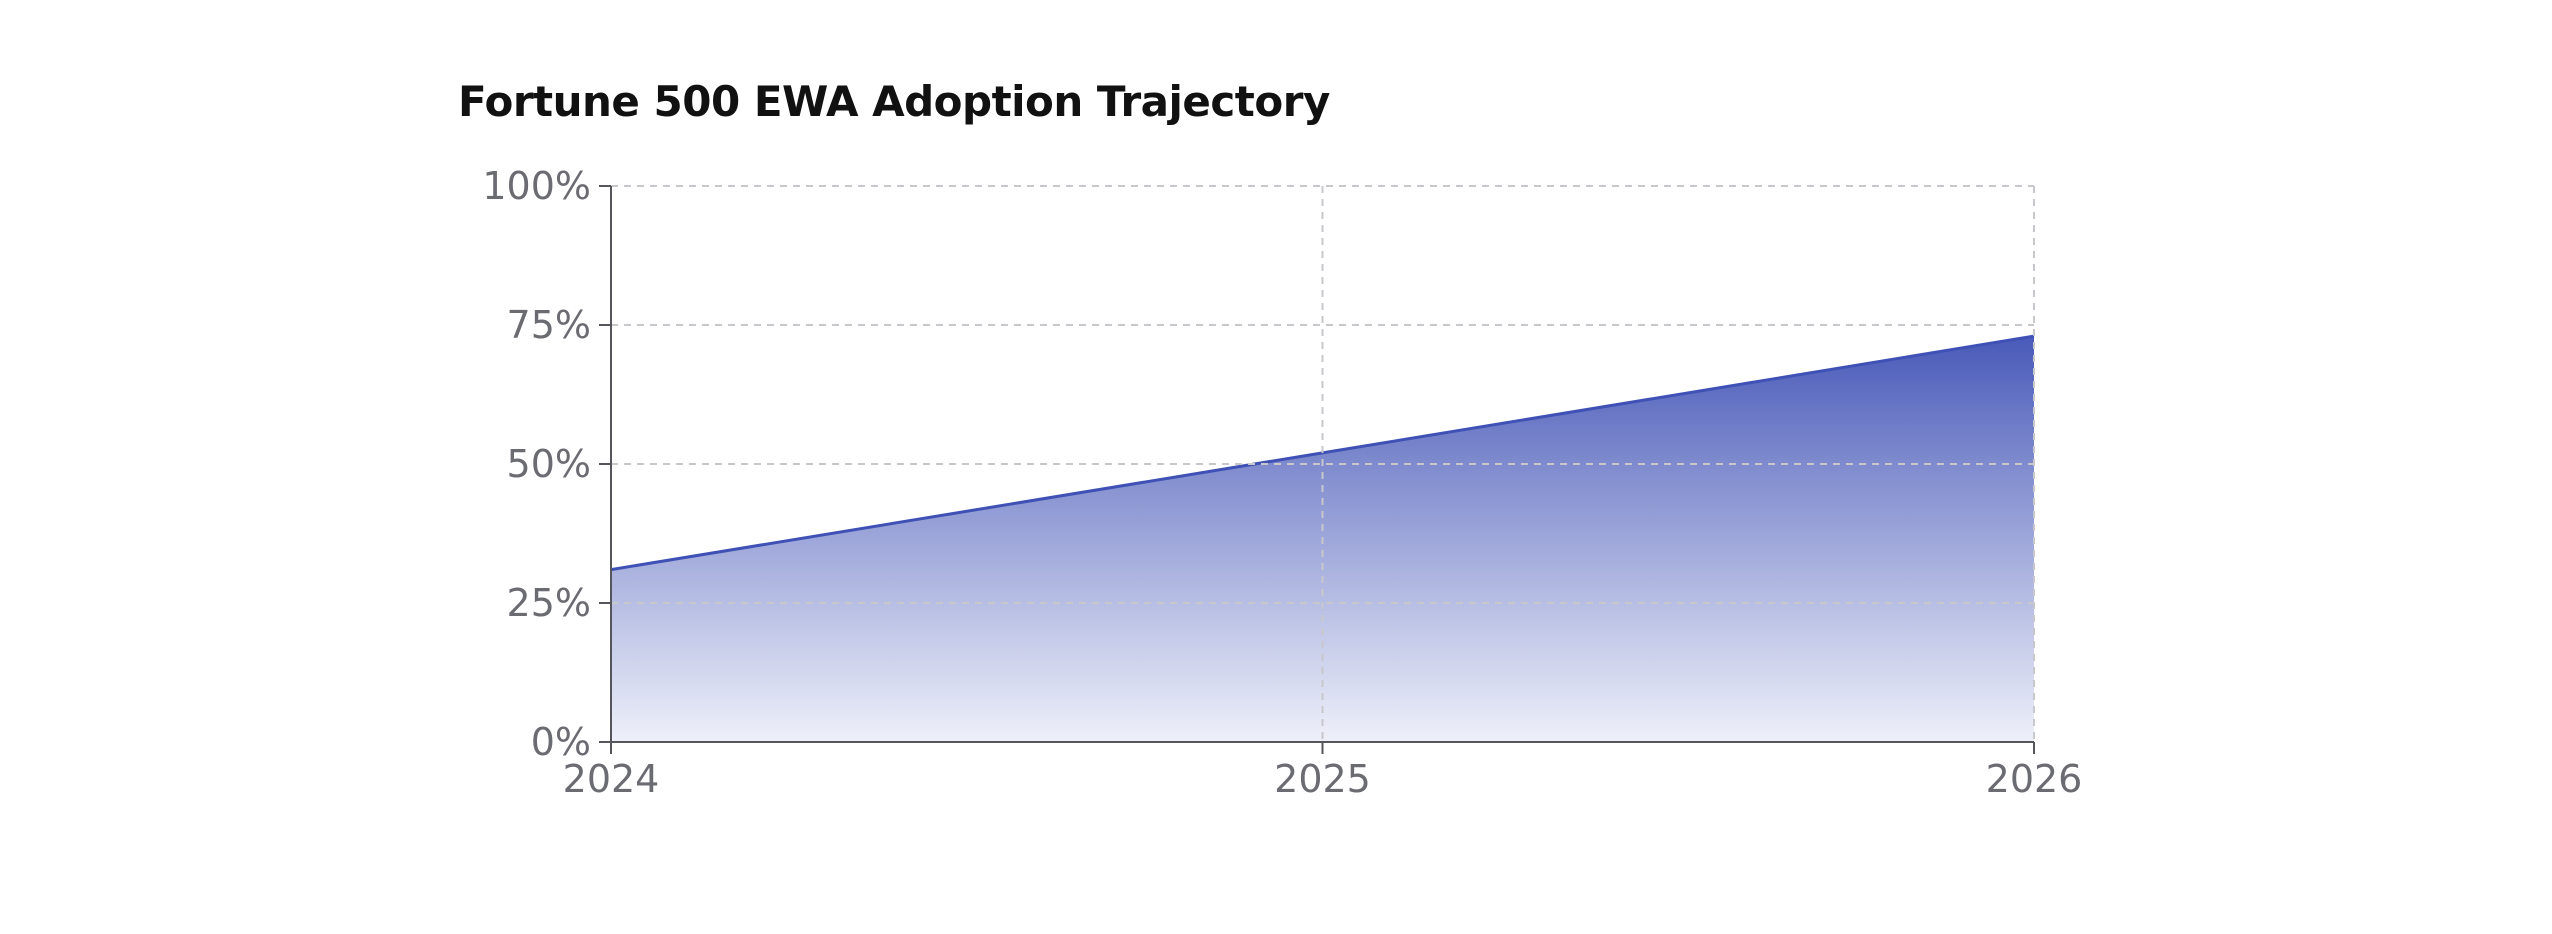  Describe the element at coordinates (1322, 779) in the screenshot. I see `x-tick-label: 2025` at that location.